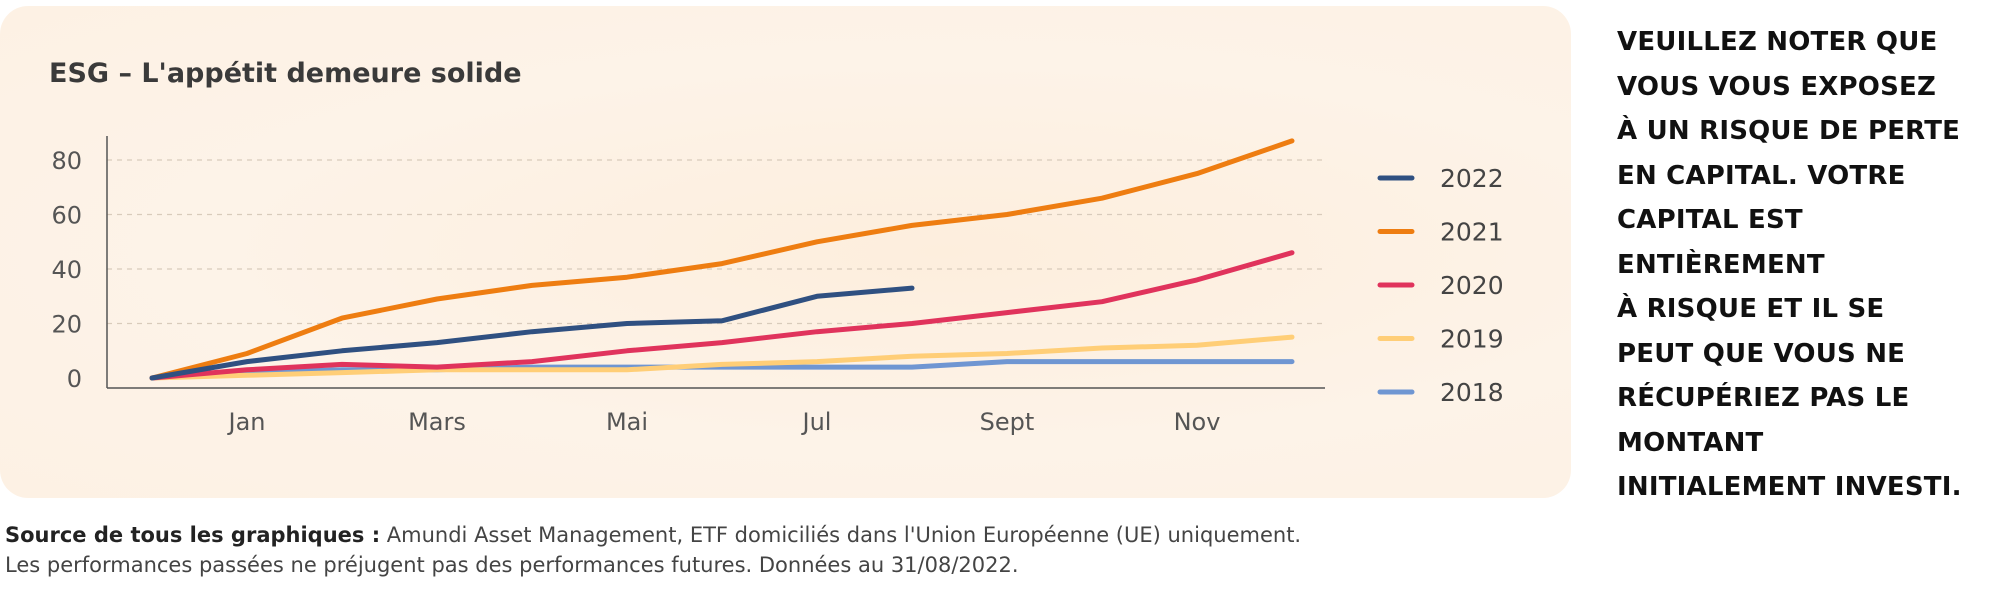 The height and width of the screenshot is (597, 2000). I want to click on y-tick-label: 0, so click(74, 379).